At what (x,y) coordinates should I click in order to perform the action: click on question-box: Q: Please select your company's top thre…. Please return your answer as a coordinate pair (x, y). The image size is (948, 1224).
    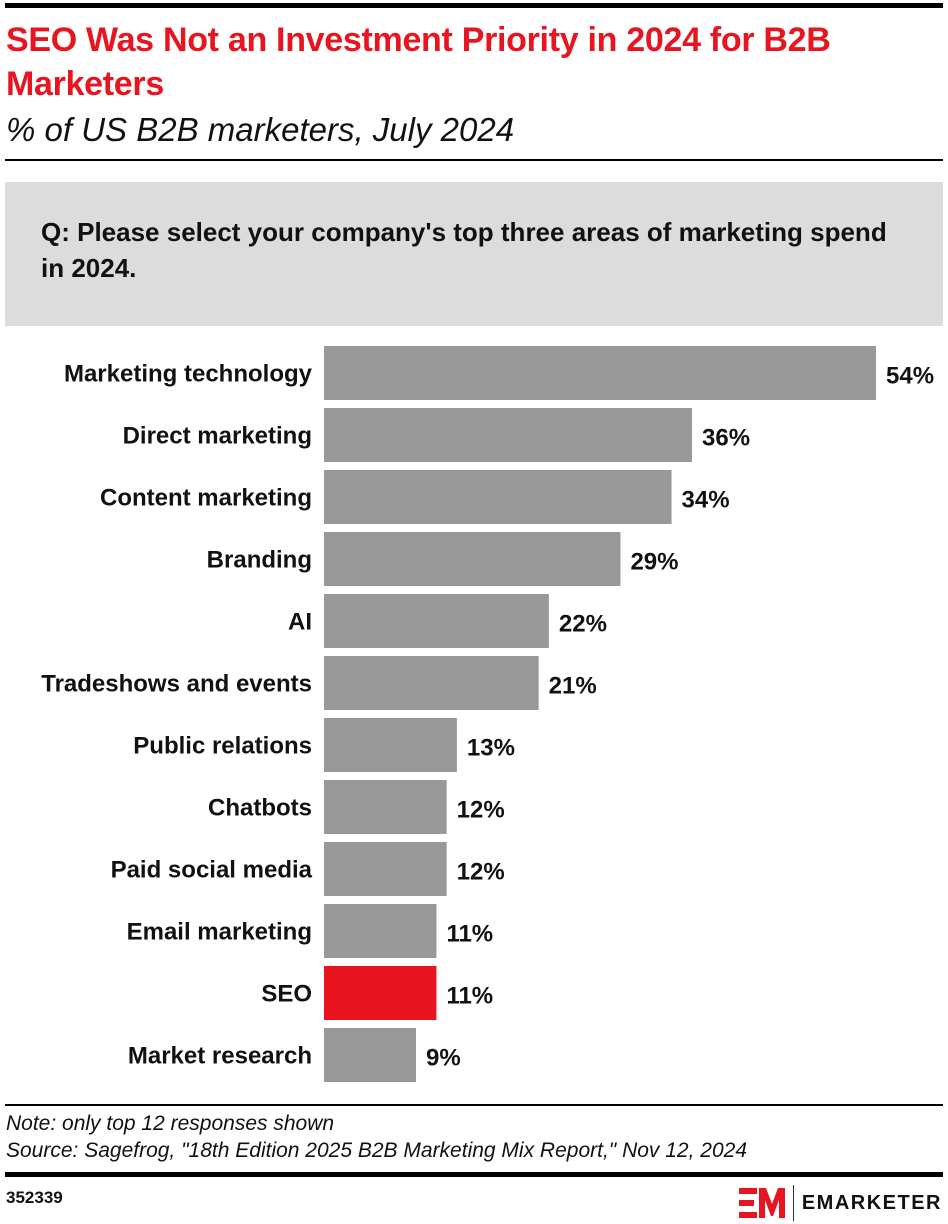
    Looking at the image, I should click on (474, 254).